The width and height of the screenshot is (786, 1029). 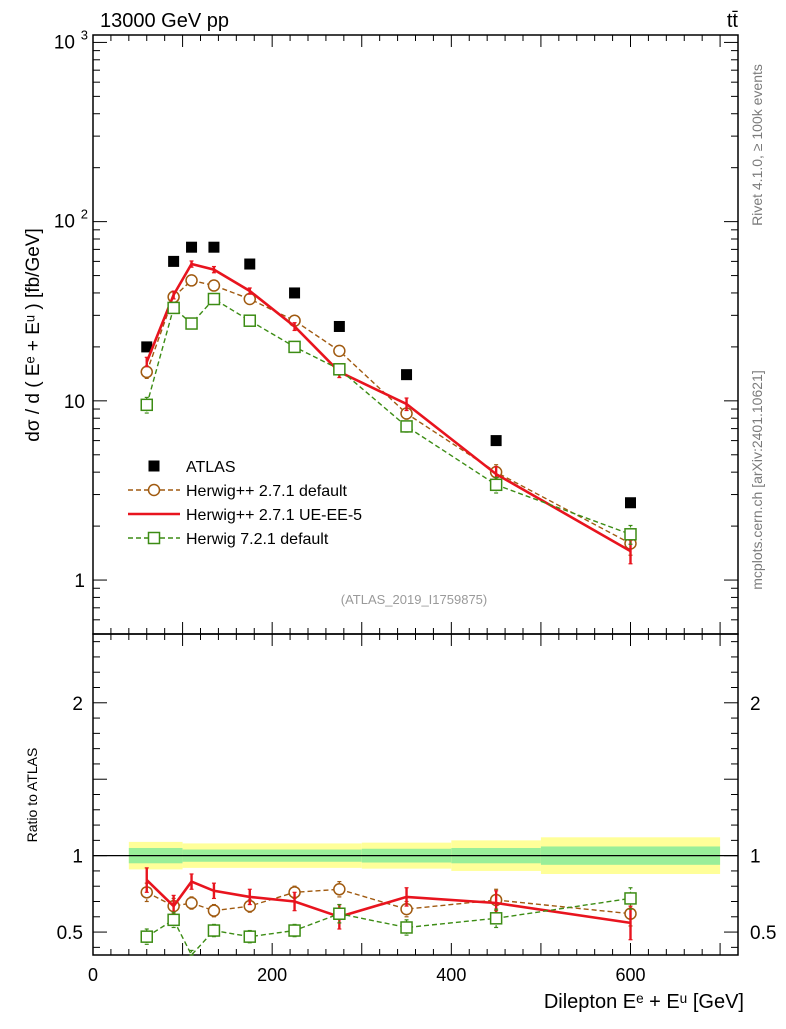 I want to click on legend-entry-3: Herwig 7.2.1 default, so click(x=228, y=539).